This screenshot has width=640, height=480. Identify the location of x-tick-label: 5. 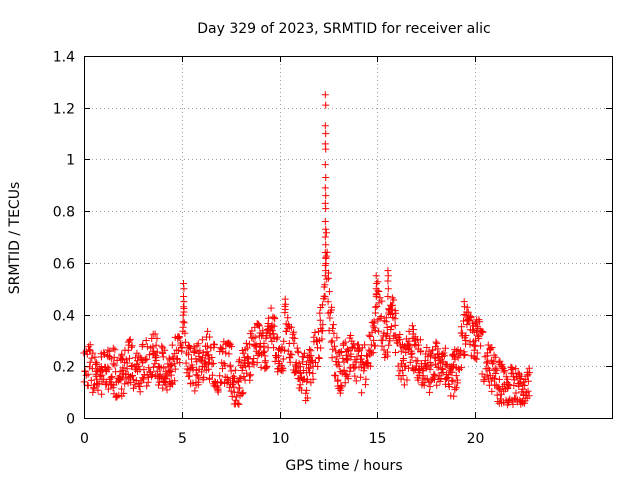
(182, 439).